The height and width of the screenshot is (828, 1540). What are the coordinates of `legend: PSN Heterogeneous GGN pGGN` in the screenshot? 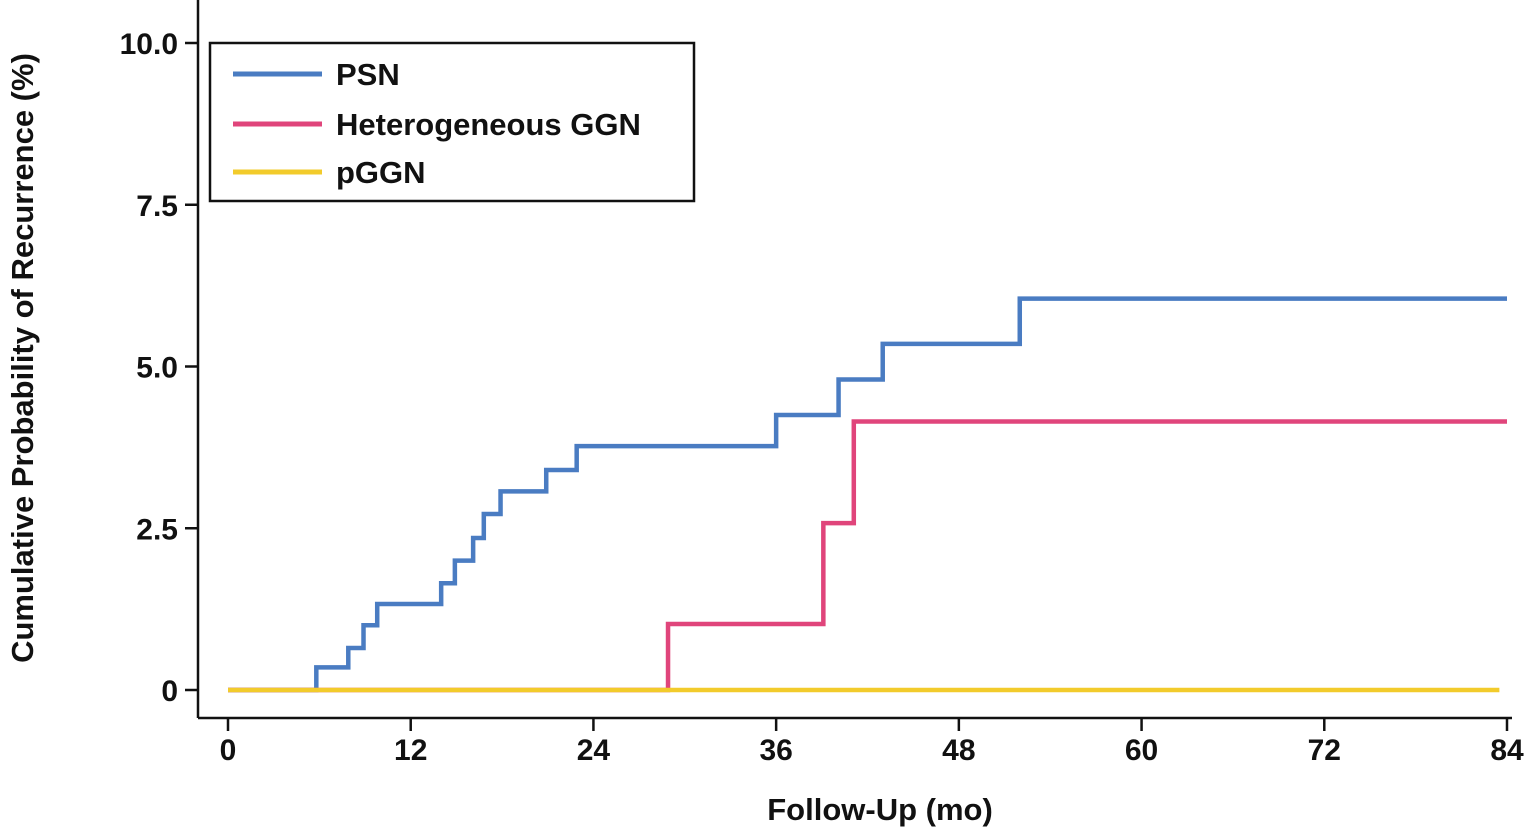 It's located at (452, 122).